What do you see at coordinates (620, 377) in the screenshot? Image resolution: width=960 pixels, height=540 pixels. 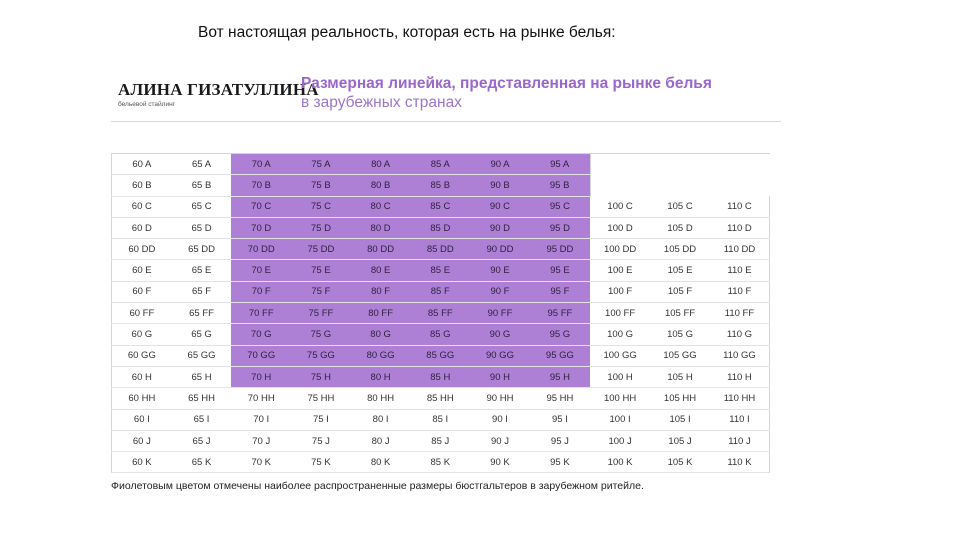 I see `size-cell: 100 H` at bounding box center [620, 377].